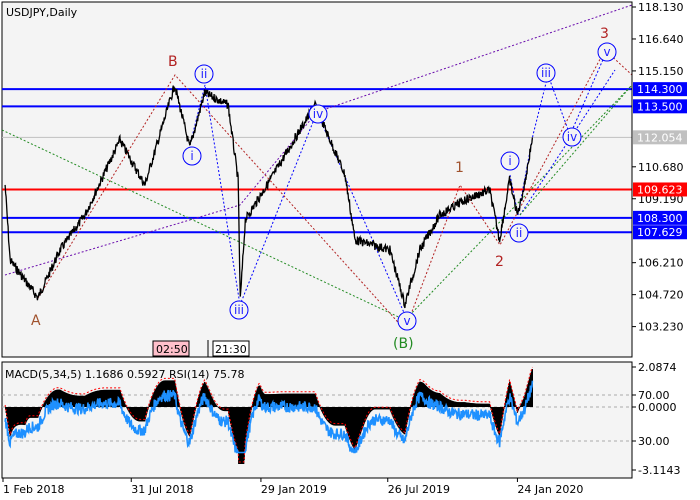 The width and height of the screenshot is (700, 500). Describe the element at coordinates (661, 327) in the screenshot. I see `price-tick-label: 103.230` at that location.